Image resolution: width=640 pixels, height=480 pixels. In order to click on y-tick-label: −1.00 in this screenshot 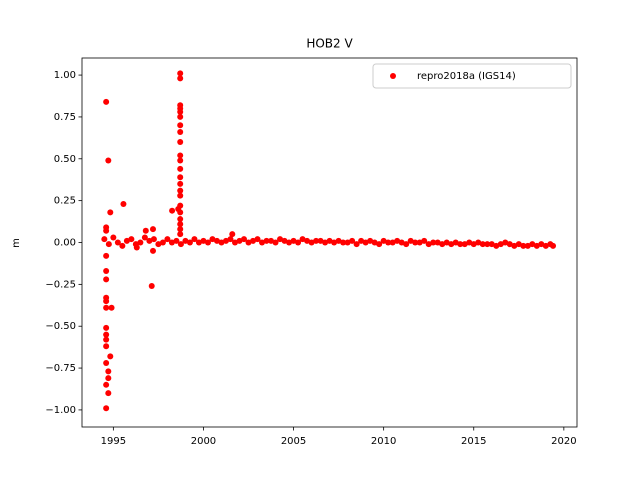, I will do `click(60, 410)`.